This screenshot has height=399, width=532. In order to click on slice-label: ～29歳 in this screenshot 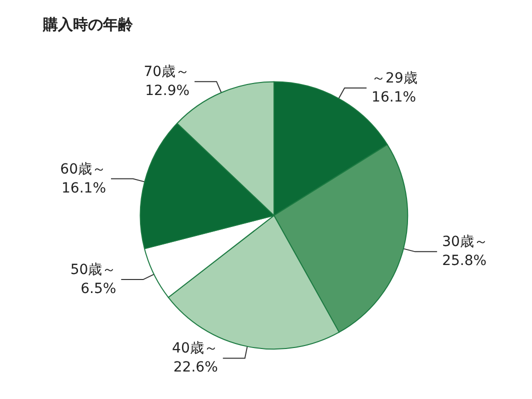, I will do `click(395, 78)`.